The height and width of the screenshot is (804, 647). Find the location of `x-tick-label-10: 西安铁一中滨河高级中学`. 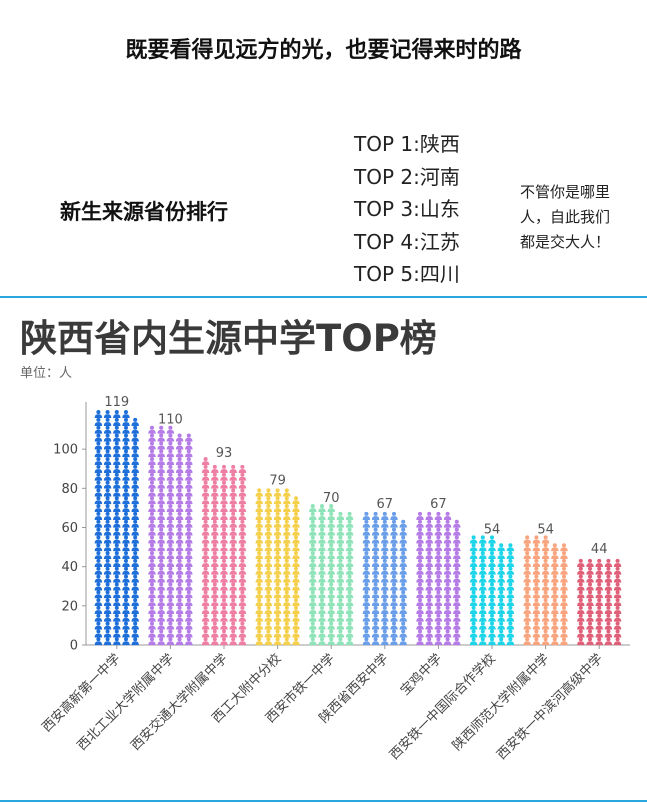

x-tick-label-10: 西安铁一中滨河高级中学 is located at coordinates (550, 707).